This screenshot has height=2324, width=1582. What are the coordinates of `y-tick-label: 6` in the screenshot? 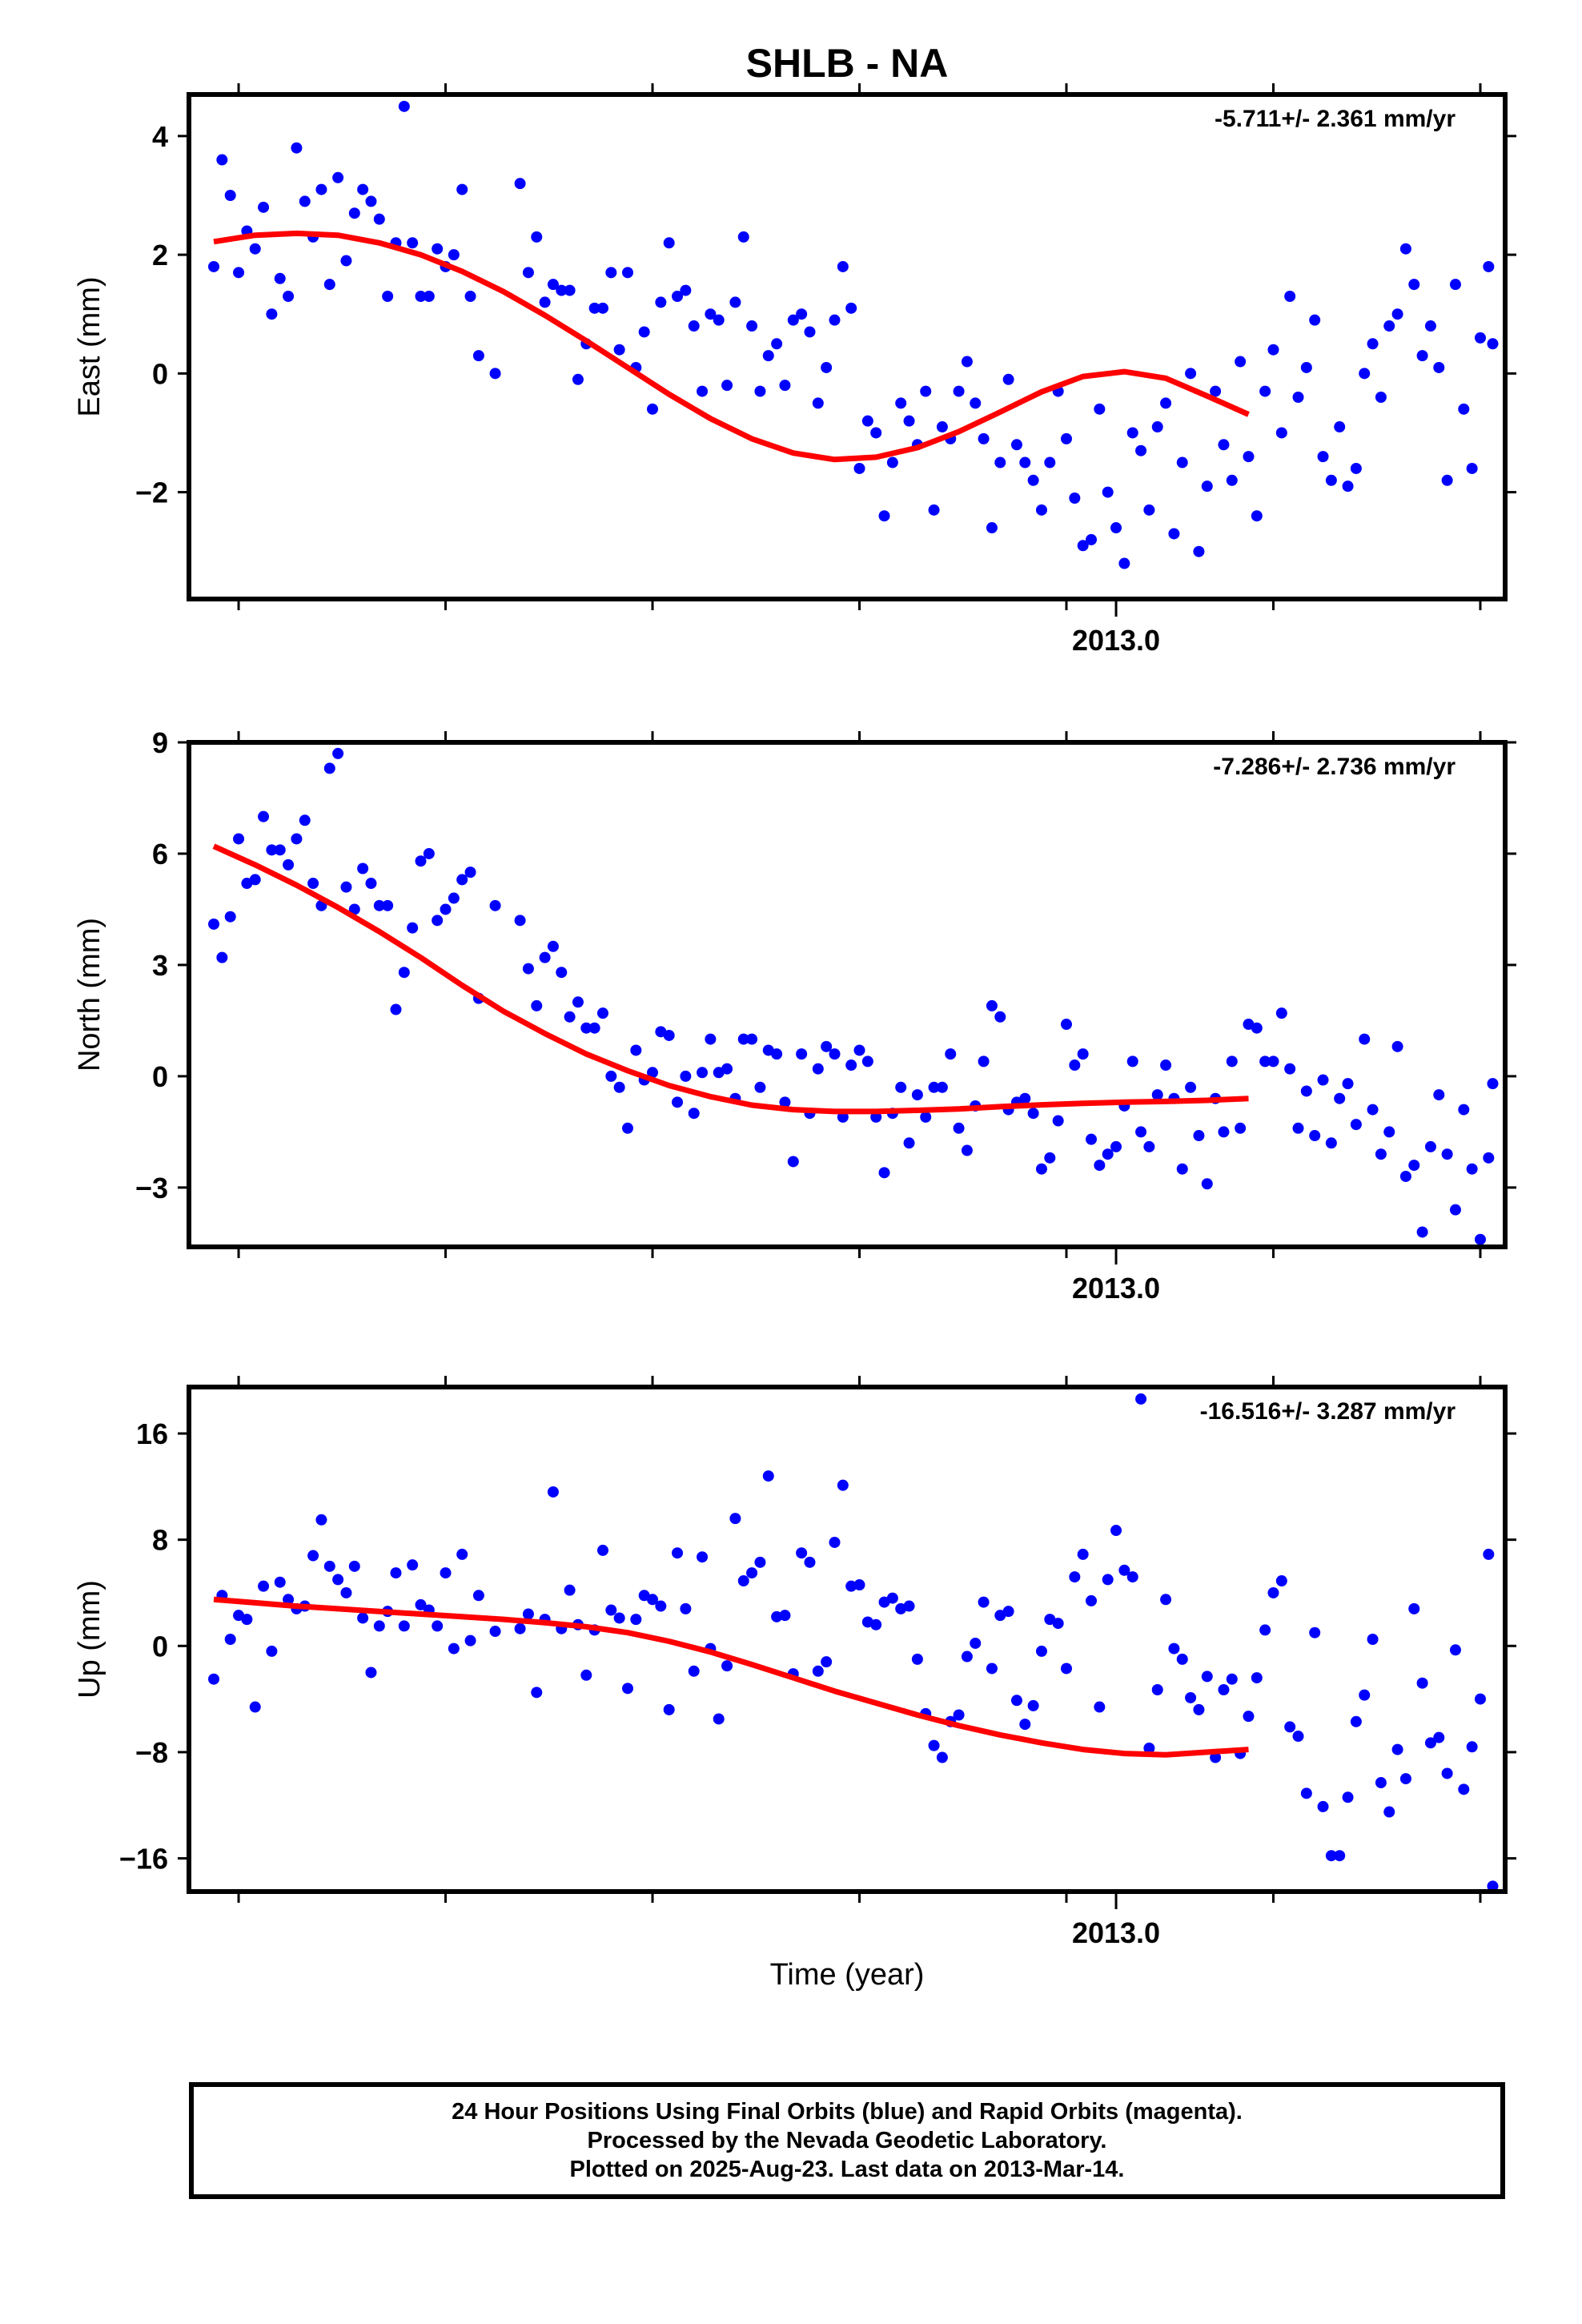 It's located at (160, 854).